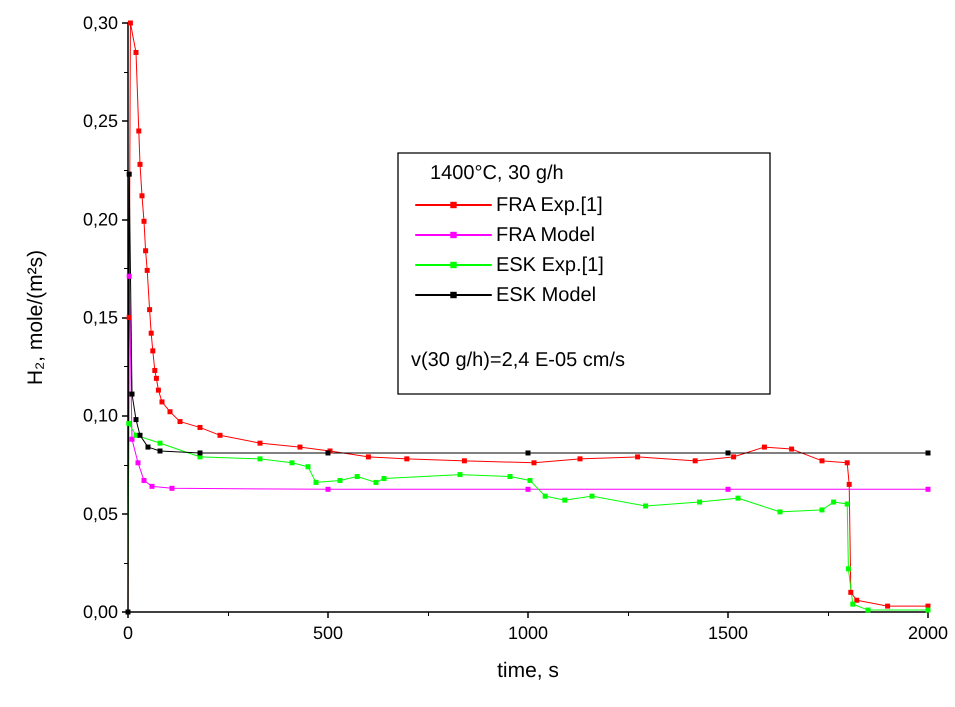 This screenshot has height=707, width=955. I want to click on legend-label: FRA Model, so click(545, 235).